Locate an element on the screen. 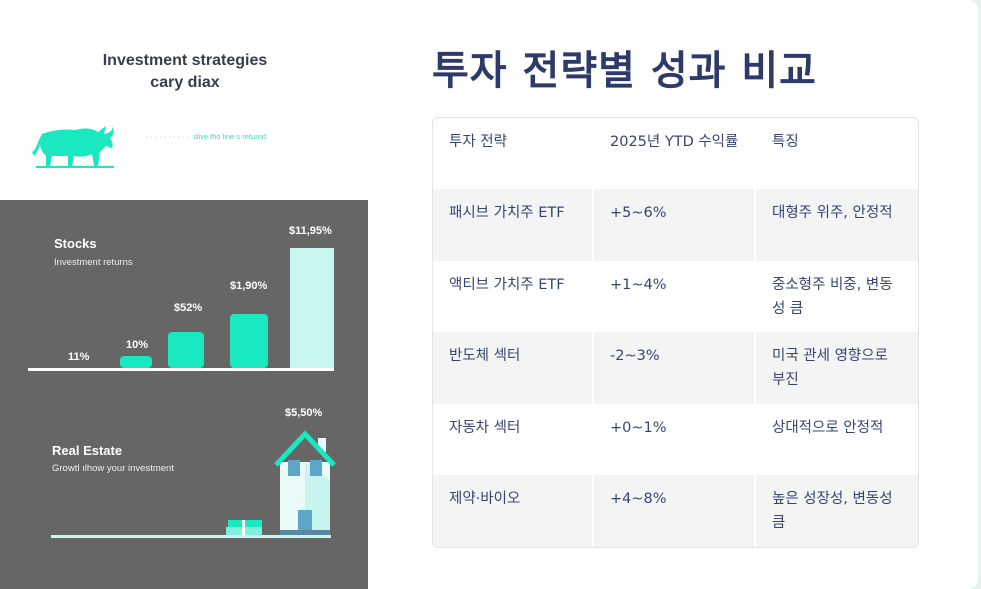 This screenshot has width=981, height=589. stocks-baseline is located at coordinates (181, 369).